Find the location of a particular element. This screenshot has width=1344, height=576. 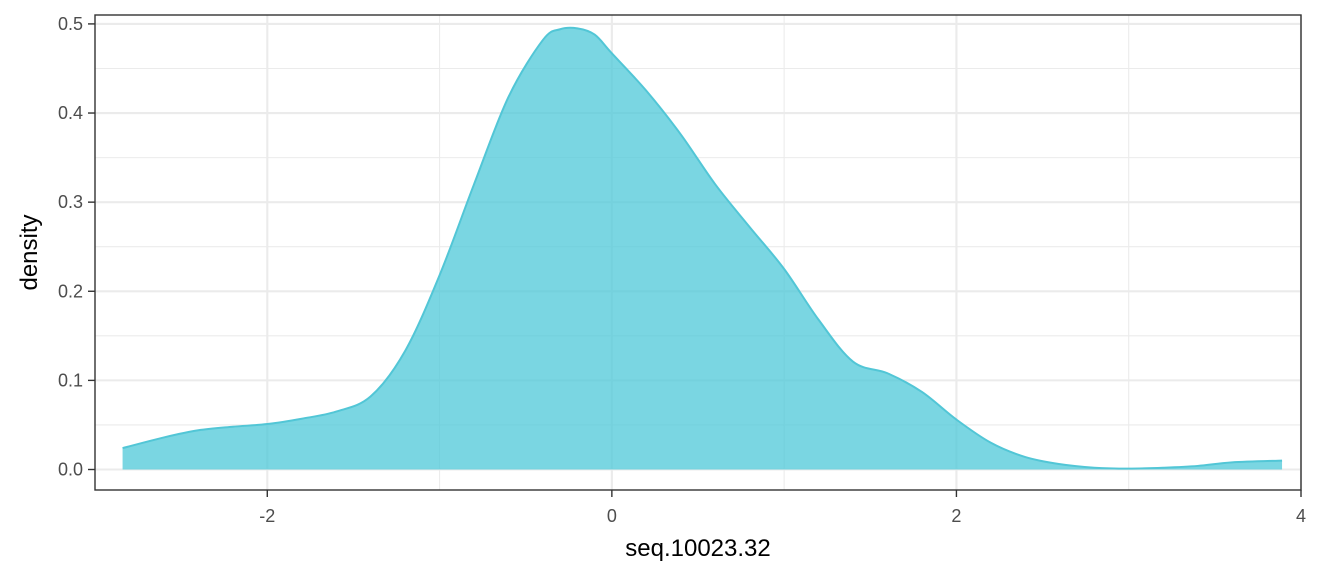

y-tick-label: 0.5 is located at coordinates (70, 24).